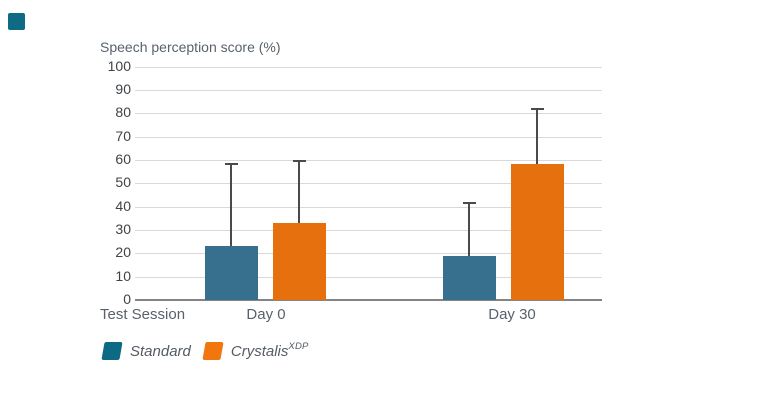 The height and width of the screenshot is (400, 768). What do you see at coordinates (123, 112) in the screenshot?
I see `y-tick-label: 80` at bounding box center [123, 112].